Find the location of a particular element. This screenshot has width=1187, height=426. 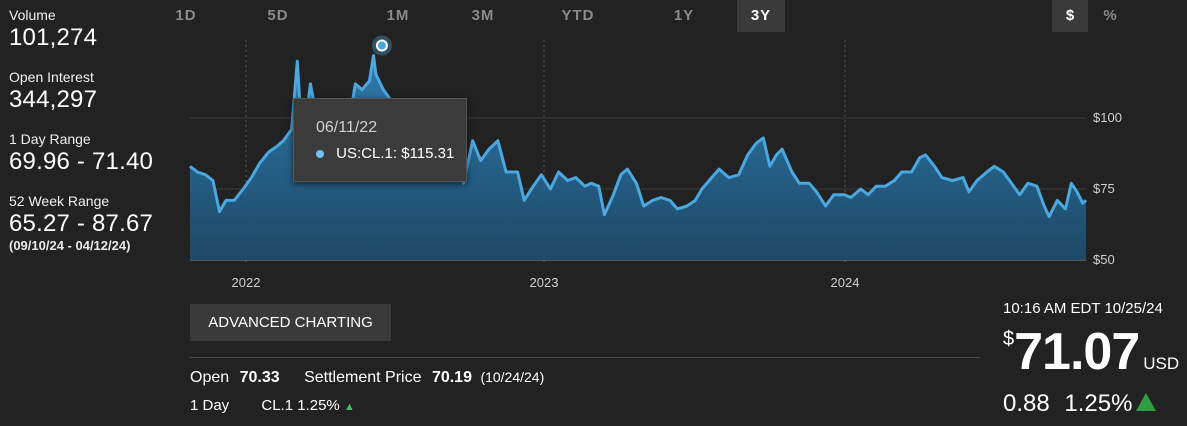

range-selector: 1D 5D 1M 3M YTD 1Y 3Y is located at coordinates (477, 16).